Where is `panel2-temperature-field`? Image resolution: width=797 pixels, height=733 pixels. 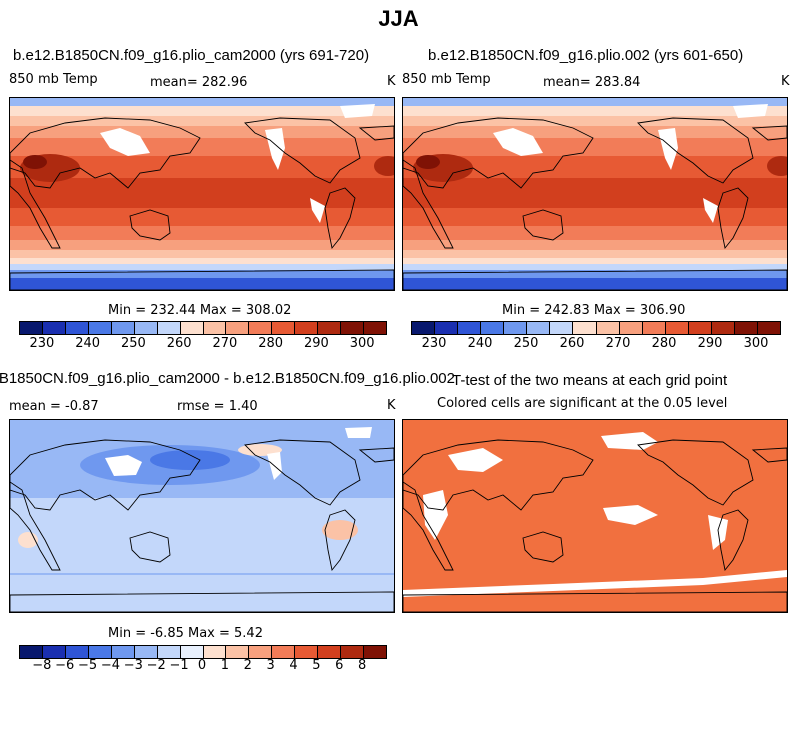 panel2-temperature-field is located at coordinates (595, 194).